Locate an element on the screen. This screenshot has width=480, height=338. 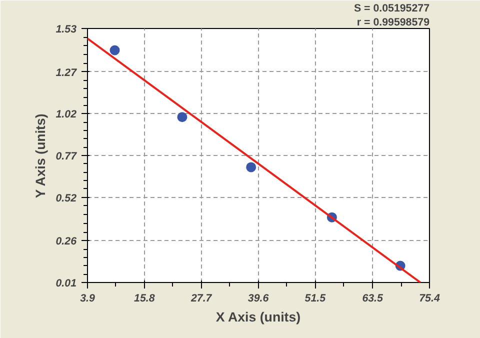
y-tick-label: 0.77 is located at coordinates (67, 156).